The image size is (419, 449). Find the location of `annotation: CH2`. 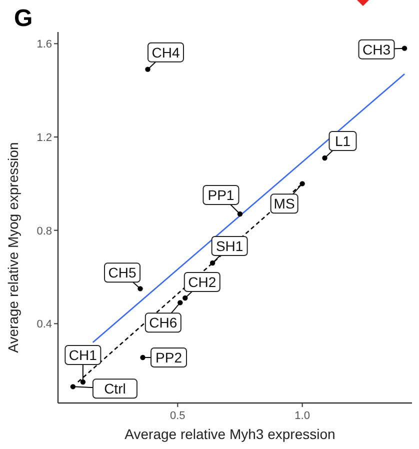

annotation: CH2 is located at coordinates (202, 282).